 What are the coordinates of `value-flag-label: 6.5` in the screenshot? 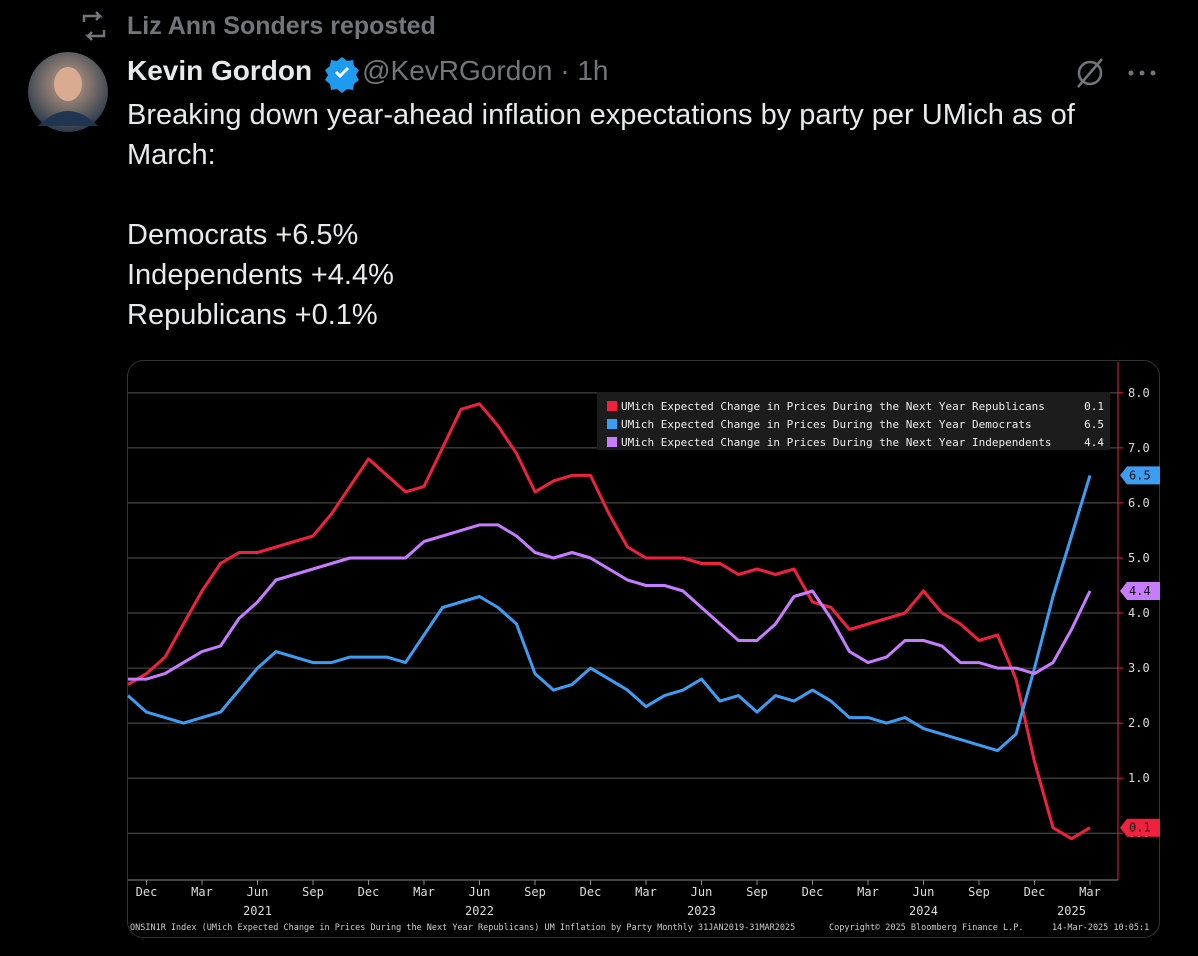 It's located at (1140, 475).